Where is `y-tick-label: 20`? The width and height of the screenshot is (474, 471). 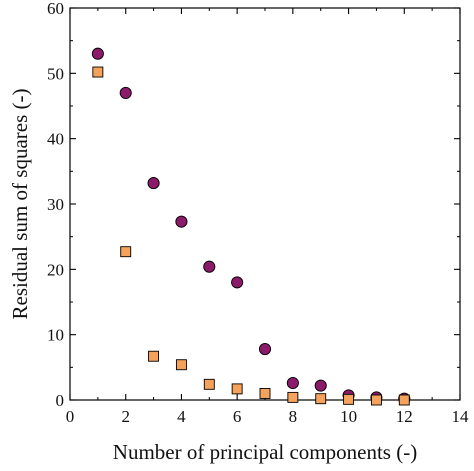 y-tick-label: 20 is located at coordinates (55, 269).